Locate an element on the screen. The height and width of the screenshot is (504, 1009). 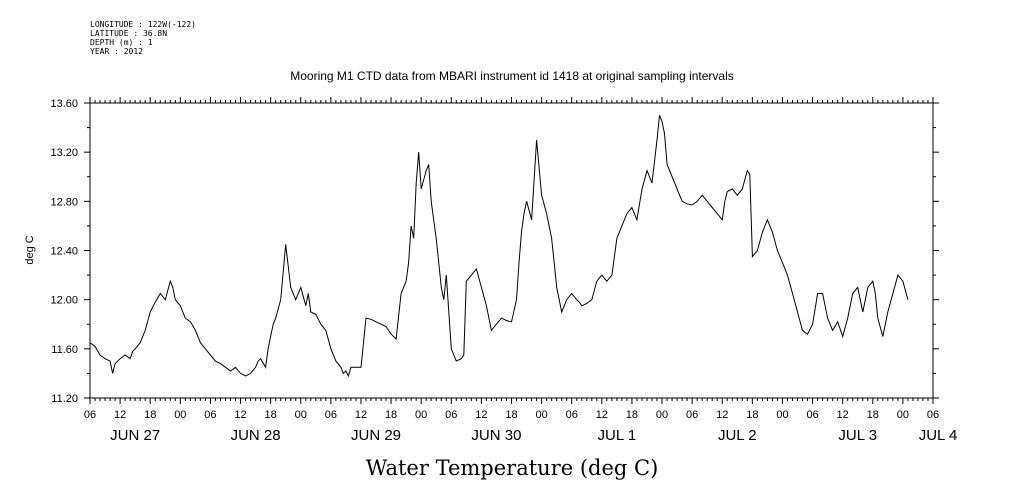
latitude-text: LATITUDE : 36.8N is located at coordinates (129, 33).